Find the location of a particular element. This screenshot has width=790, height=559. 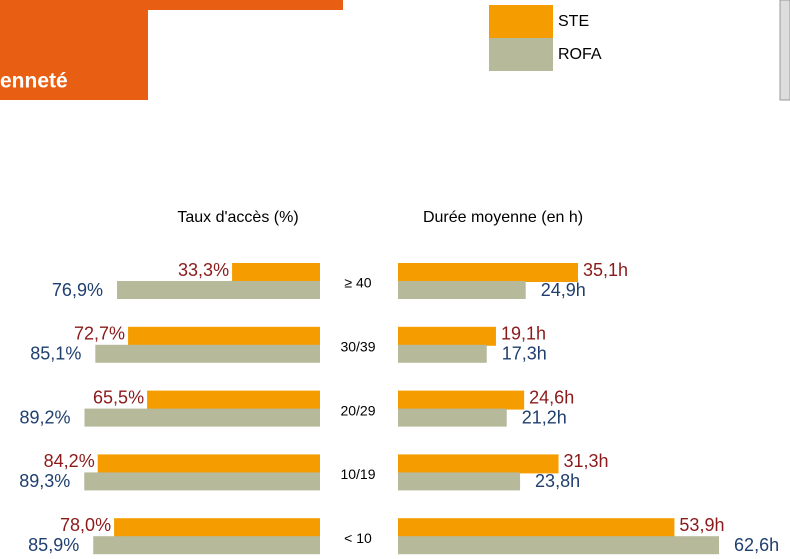

value-label: 24,9h is located at coordinates (563, 290).